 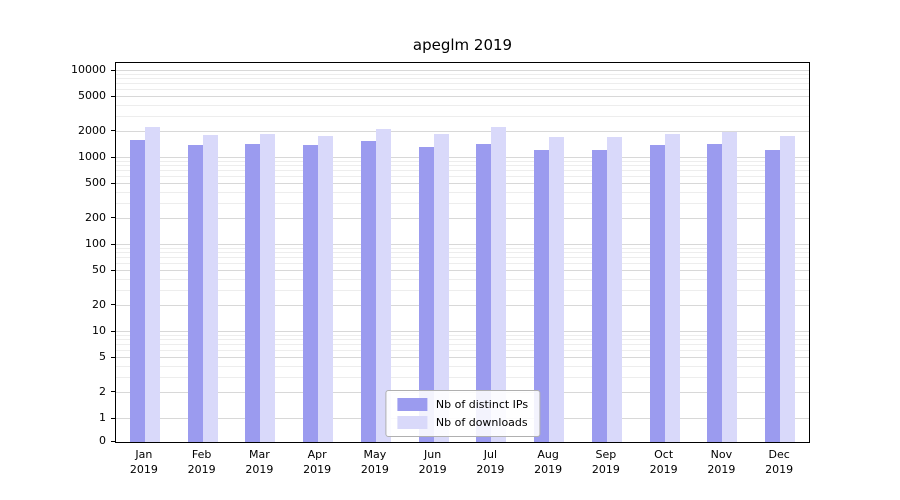 What do you see at coordinates (317, 462) in the screenshot?
I see `x-tick-label: Apr 2019` at bounding box center [317, 462].